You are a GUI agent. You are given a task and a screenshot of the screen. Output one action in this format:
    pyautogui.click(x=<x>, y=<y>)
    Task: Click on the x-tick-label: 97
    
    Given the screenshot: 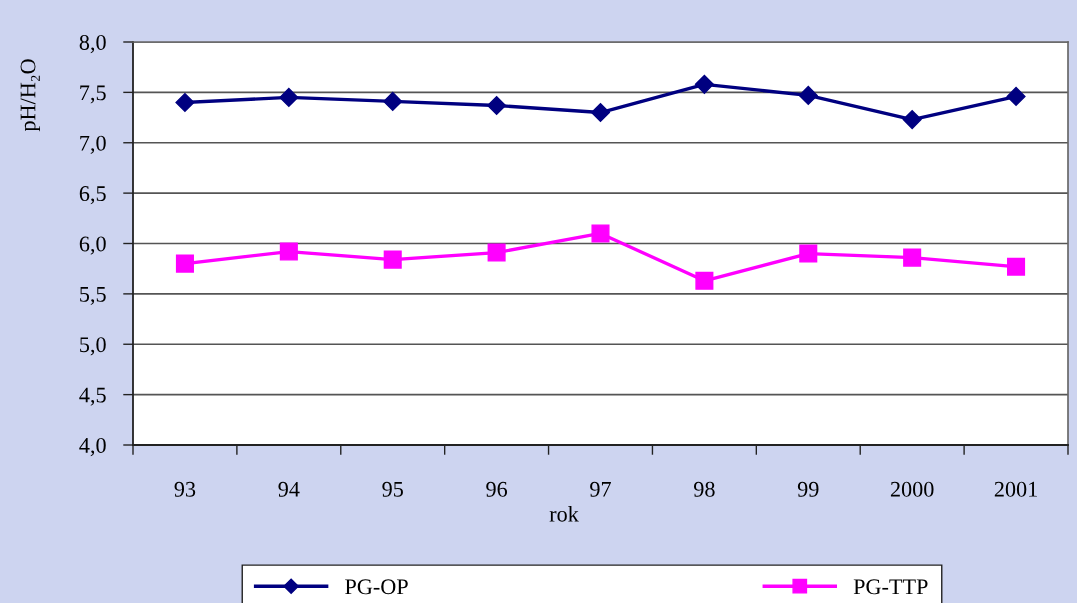 What is the action you would take?
    pyautogui.click(x=600, y=489)
    